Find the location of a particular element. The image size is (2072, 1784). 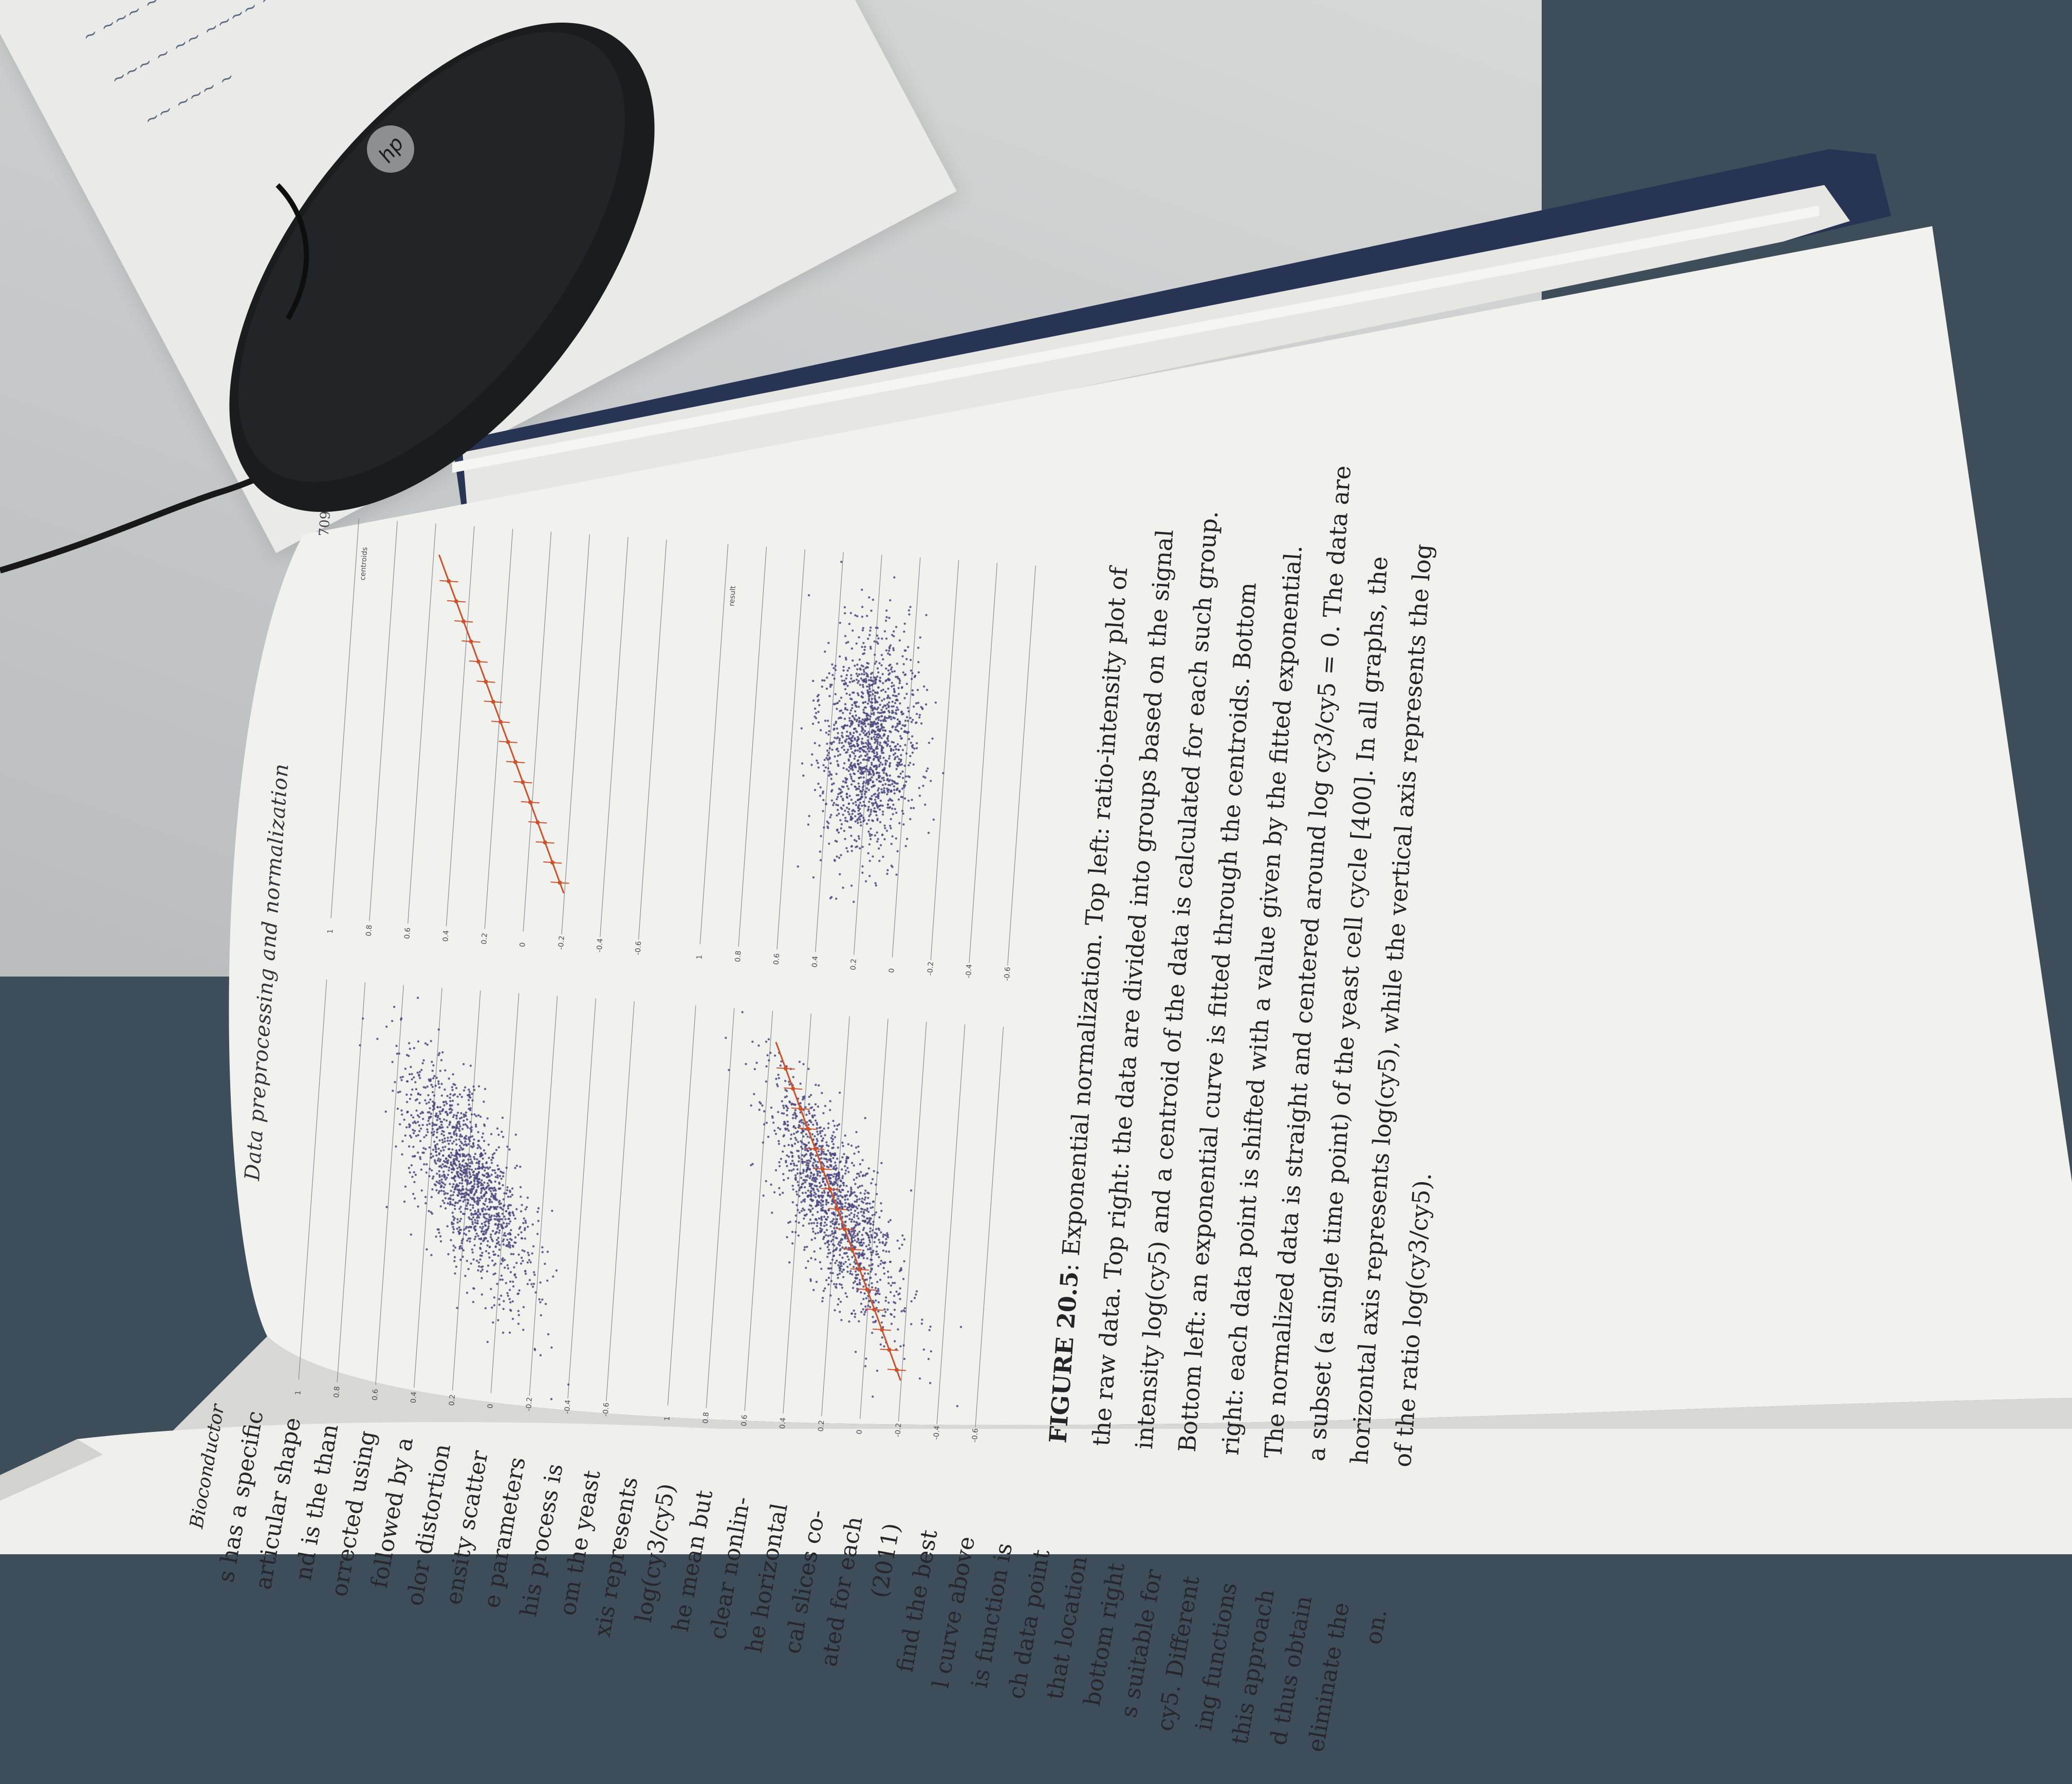

y-tick-label: 0.8 is located at coordinates (369, 931).